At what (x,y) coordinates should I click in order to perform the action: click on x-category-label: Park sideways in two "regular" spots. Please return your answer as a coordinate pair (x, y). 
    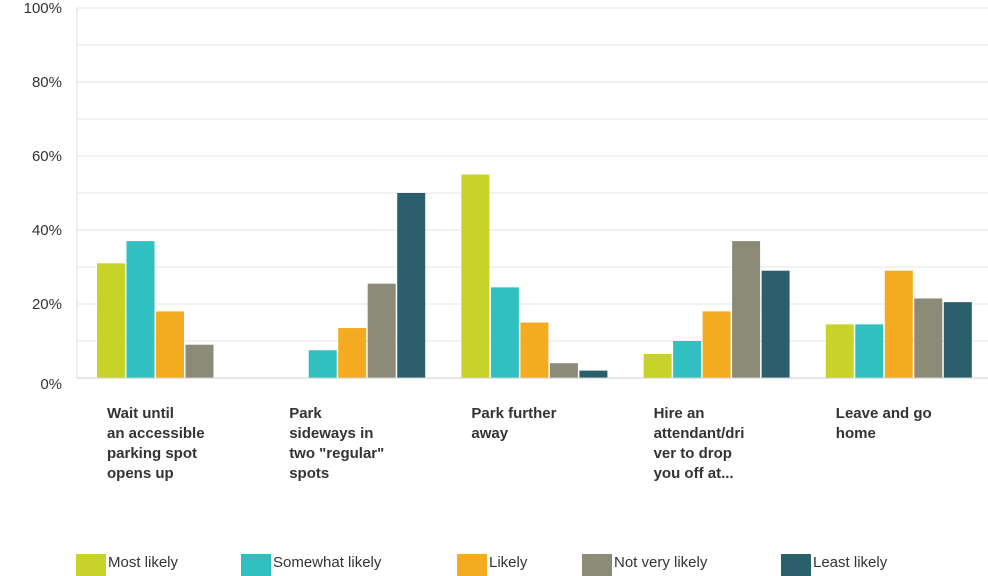
    Looking at the image, I should click on (336, 443).